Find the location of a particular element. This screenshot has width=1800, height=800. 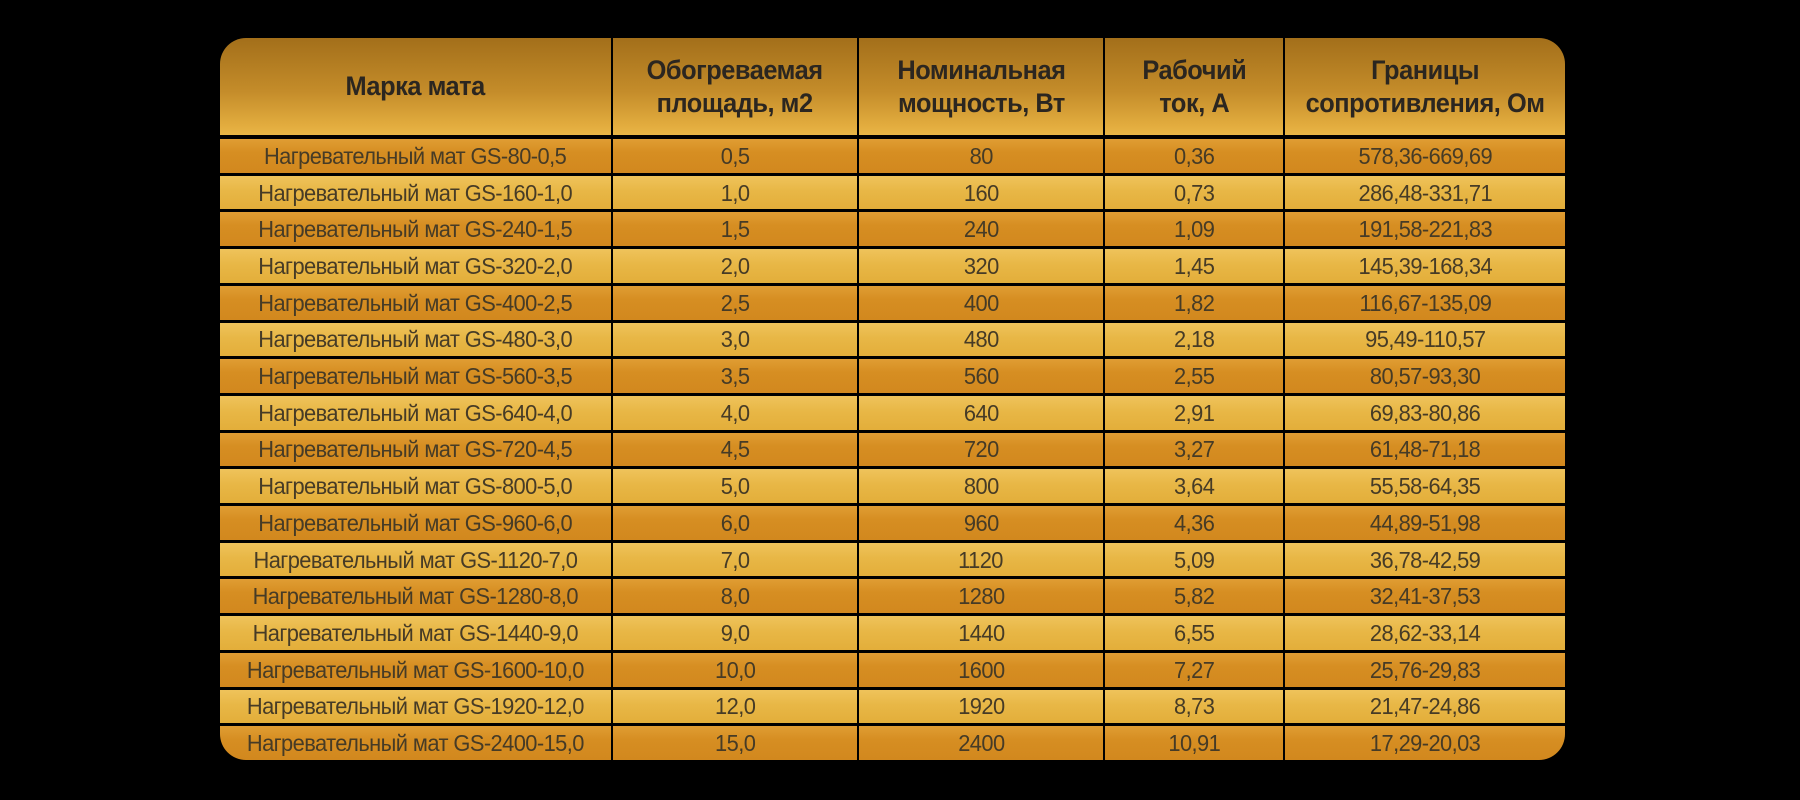

table-cell-resistance-limits: 36,78-42,59 is located at coordinates (1425, 559).